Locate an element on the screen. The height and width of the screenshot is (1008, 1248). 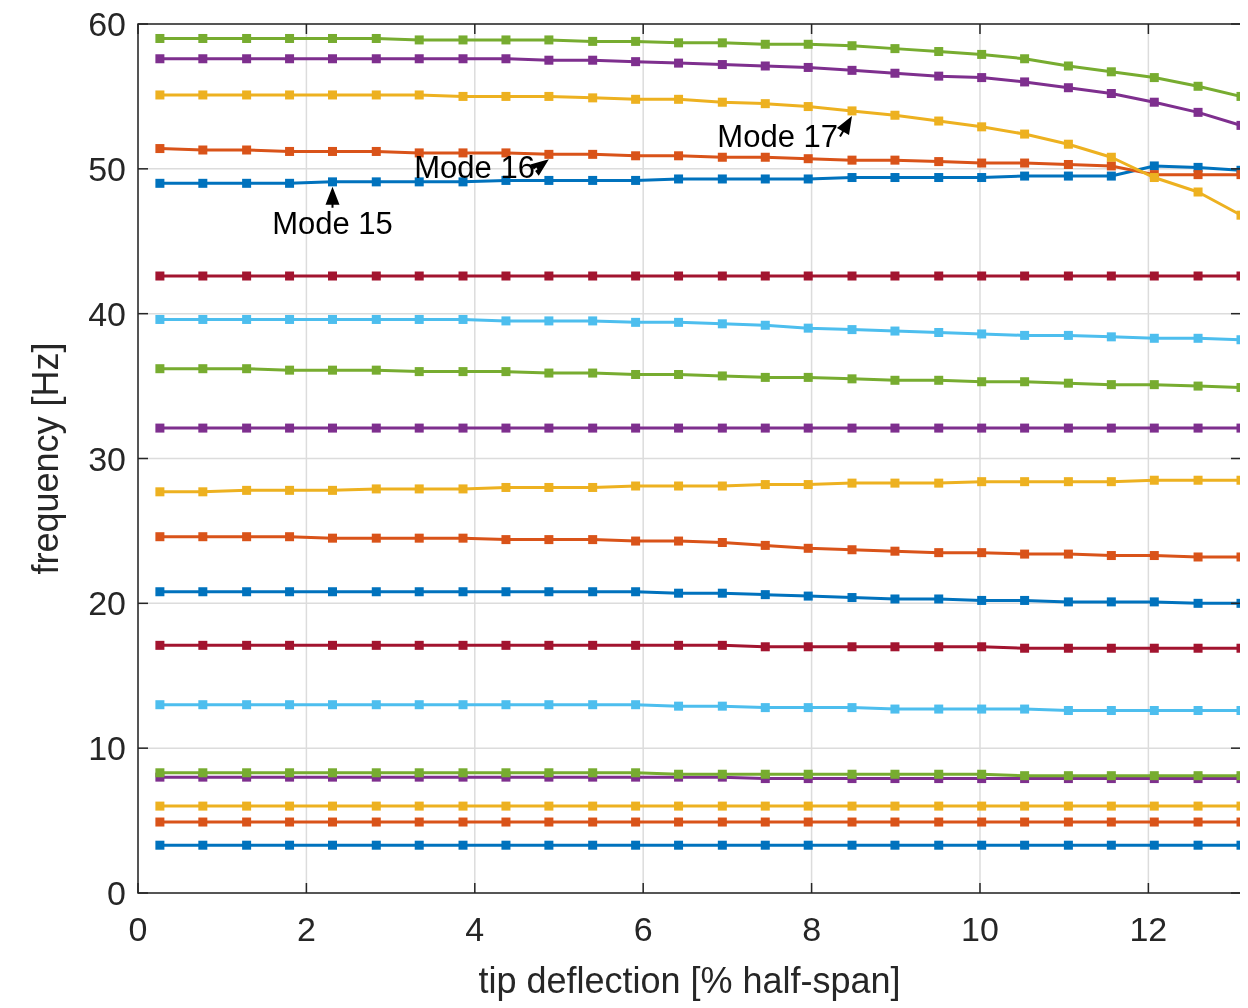
x-tick-label: 6 is located at coordinates (643, 929).